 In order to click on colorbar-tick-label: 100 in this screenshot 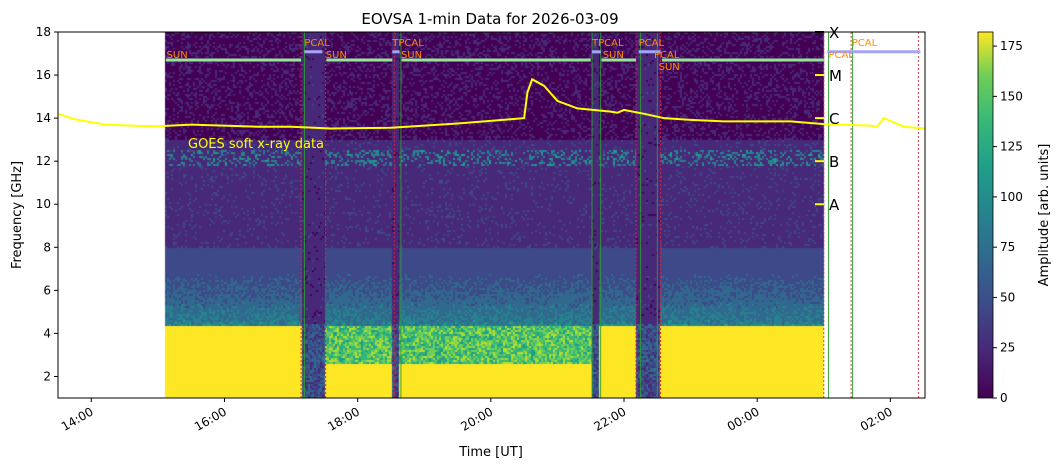, I will do `click(1011, 197)`.